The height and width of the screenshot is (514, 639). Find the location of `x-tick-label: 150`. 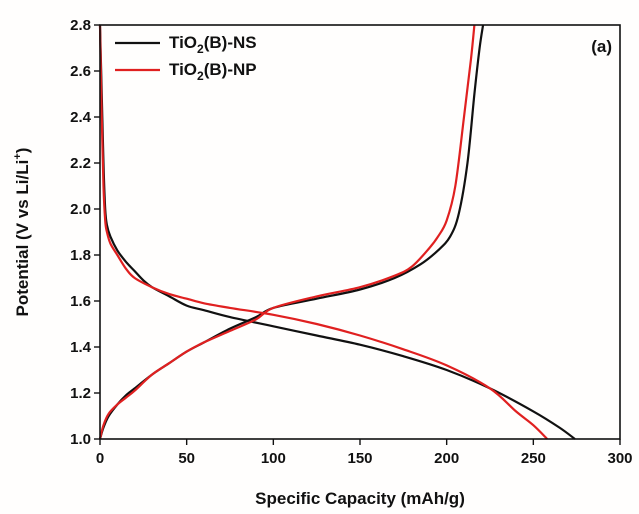

x-tick-label: 150 is located at coordinates (359, 458).